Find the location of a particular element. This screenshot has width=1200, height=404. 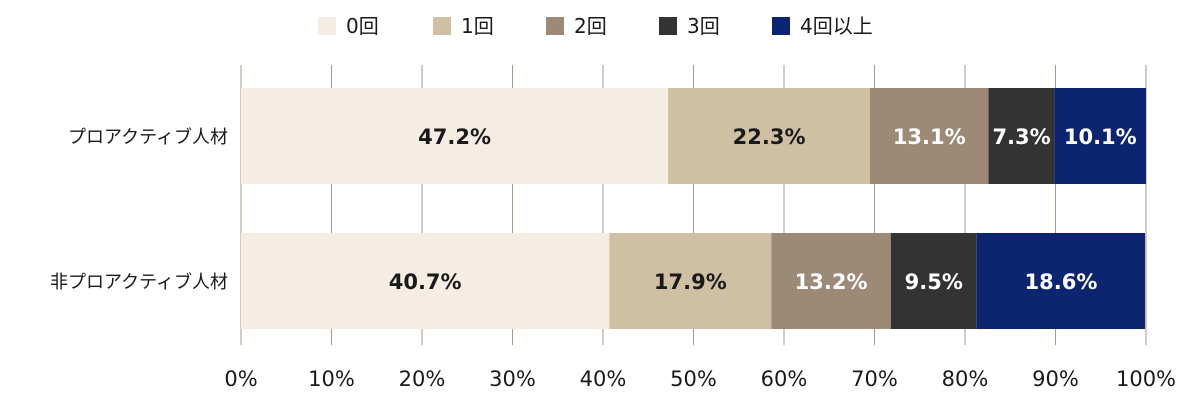

data-label-2-1: 40.7% is located at coordinates (425, 282).